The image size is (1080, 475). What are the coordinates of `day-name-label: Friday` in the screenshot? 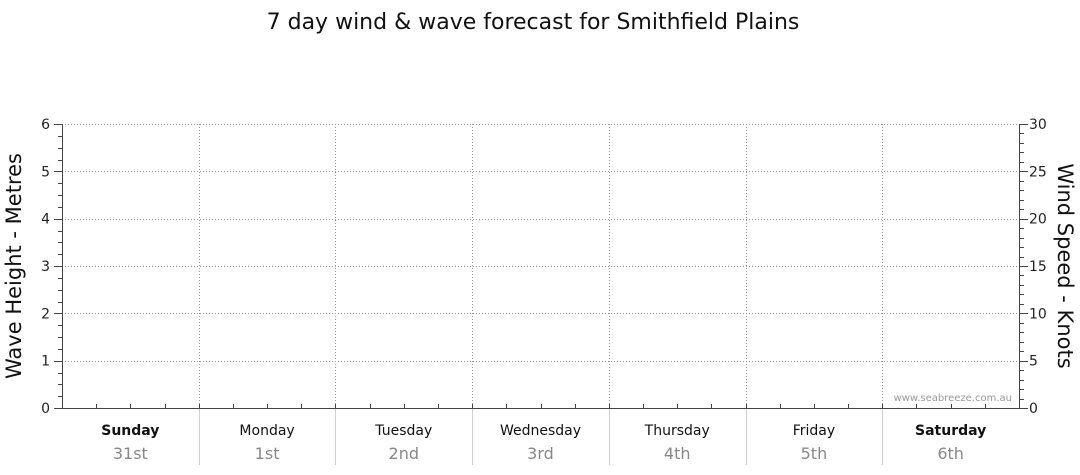 It's located at (814, 431).